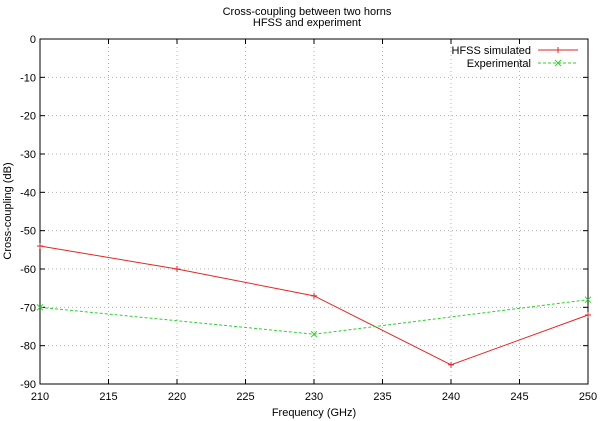 The height and width of the screenshot is (421, 600). I want to click on y-tick-label: -50, so click(28, 232).